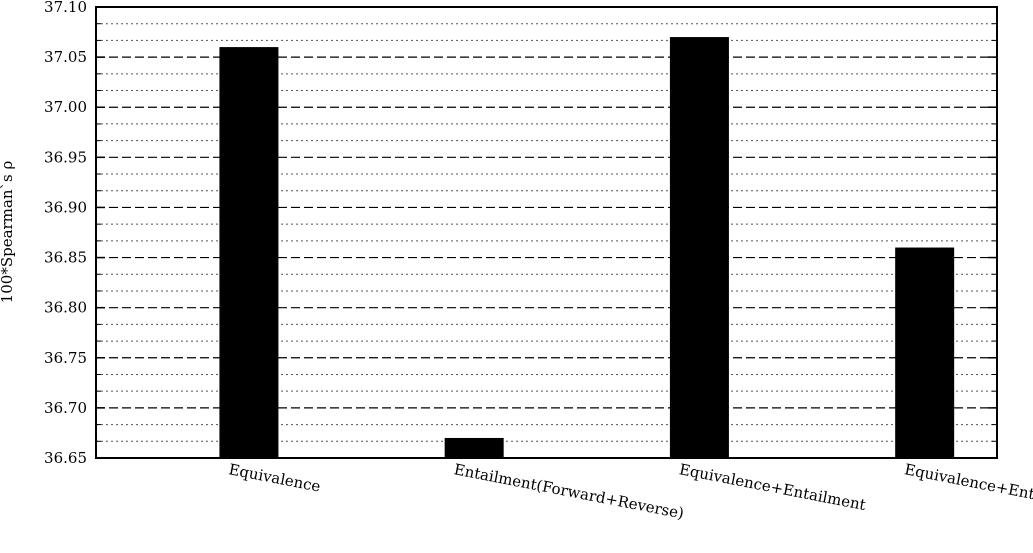 This screenshot has width=1033, height=553. Describe the element at coordinates (65, 107) in the screenshot. I see `y-tick-label: 37.00` at that location.